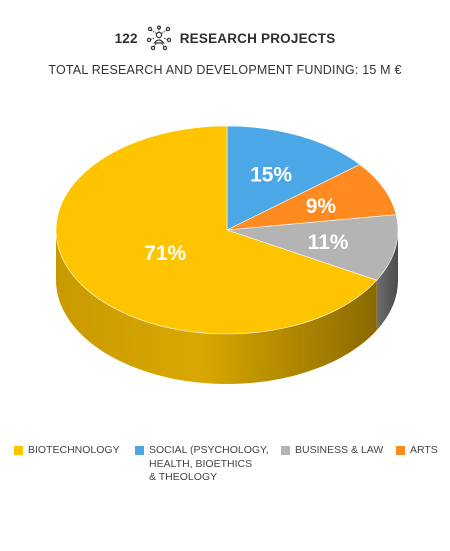 The height and width of the screenshot is (551, 450). I want to click on slice-percent-label: 71%, so click(165, 253).